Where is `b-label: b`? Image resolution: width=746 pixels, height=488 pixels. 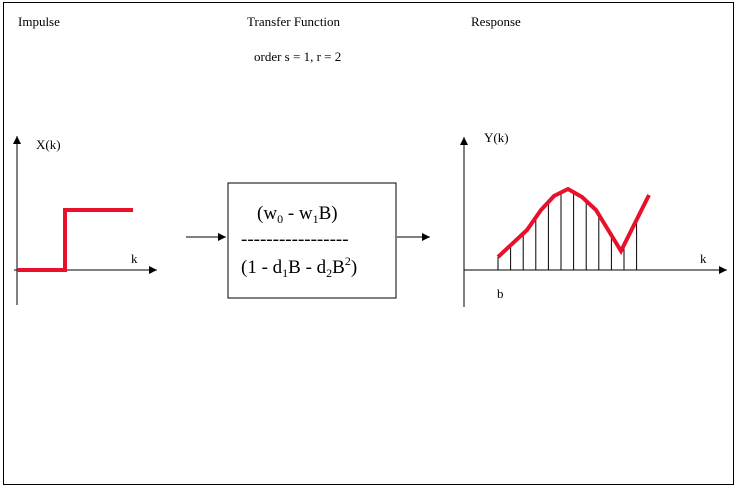 b-label: b is located at coordinates (500, 293).